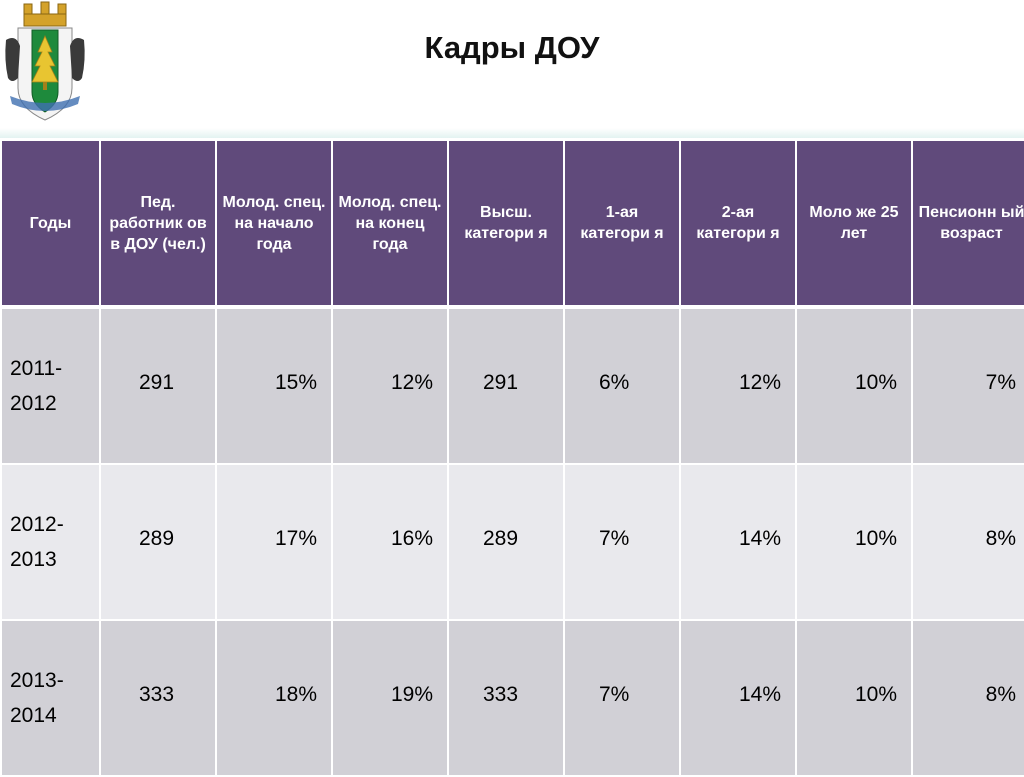 The width and height of the screenshot is (1024, 777). What do you see at coordinates (390, 225) in the screenshot?
I see `header-cell-young-end: Молод. спец. на конец года` at bounding box center [390, 225].